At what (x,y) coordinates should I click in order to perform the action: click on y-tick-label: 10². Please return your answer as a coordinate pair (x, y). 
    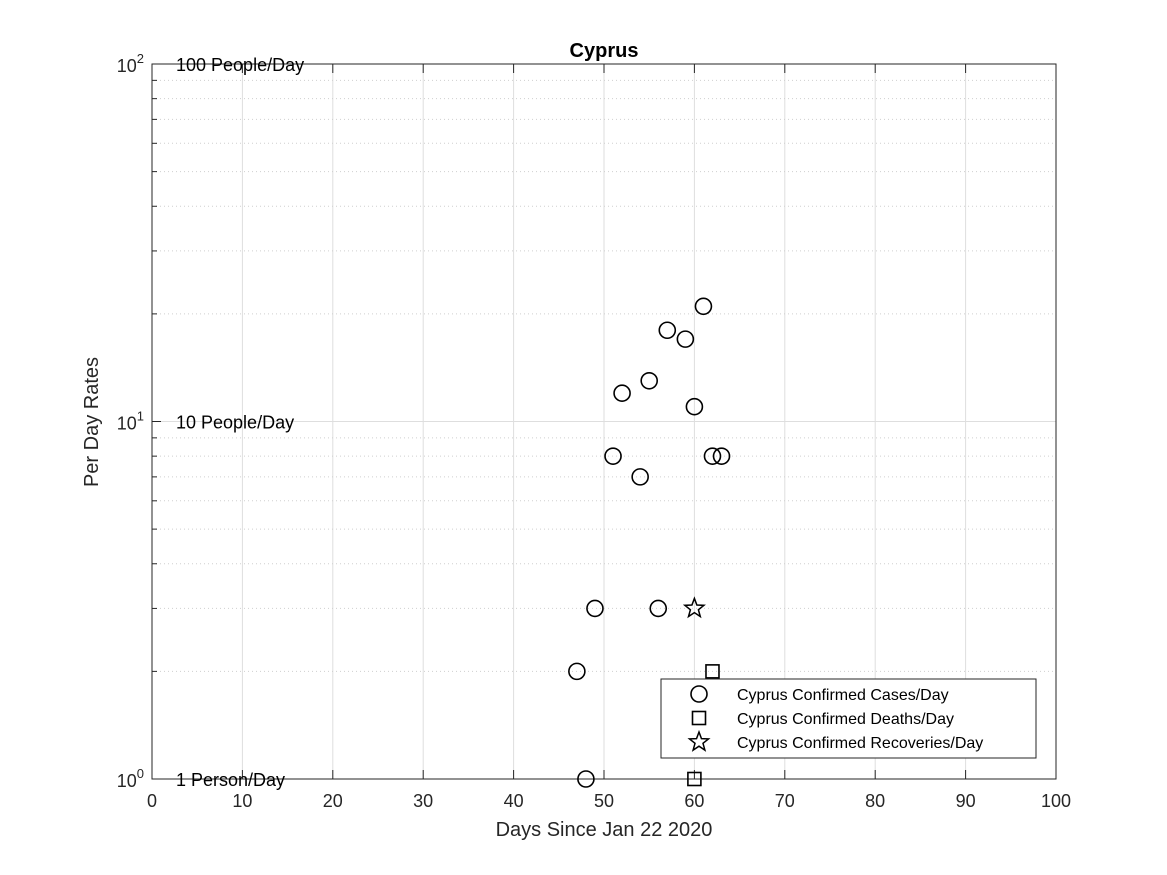
    Looking at the image, I should click on (130, 63).